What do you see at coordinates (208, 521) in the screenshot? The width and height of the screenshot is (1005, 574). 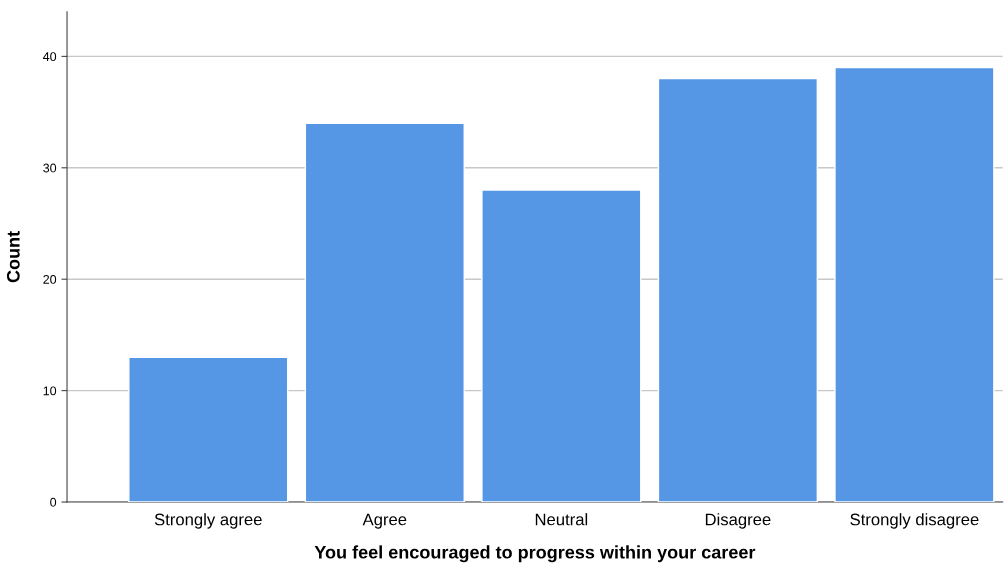 I see `x-tick-label: Strongly agree` at bounding box center [208, 521].